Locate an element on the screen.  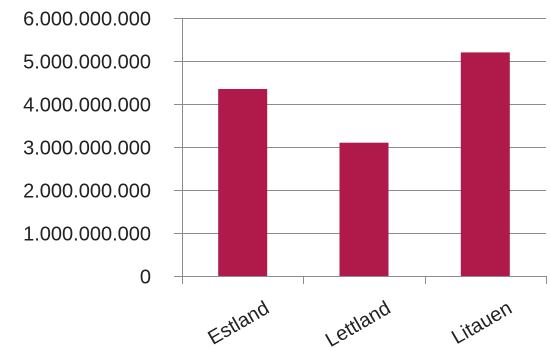
x-tick-label: Lettland is located at coordinates (358, 322).